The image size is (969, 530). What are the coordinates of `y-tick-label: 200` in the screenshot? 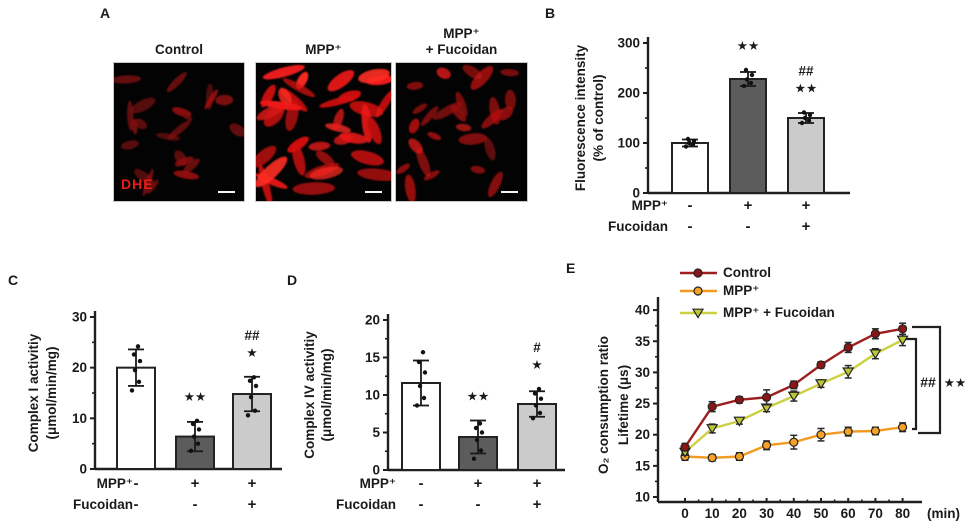 It's located at (628, 93).